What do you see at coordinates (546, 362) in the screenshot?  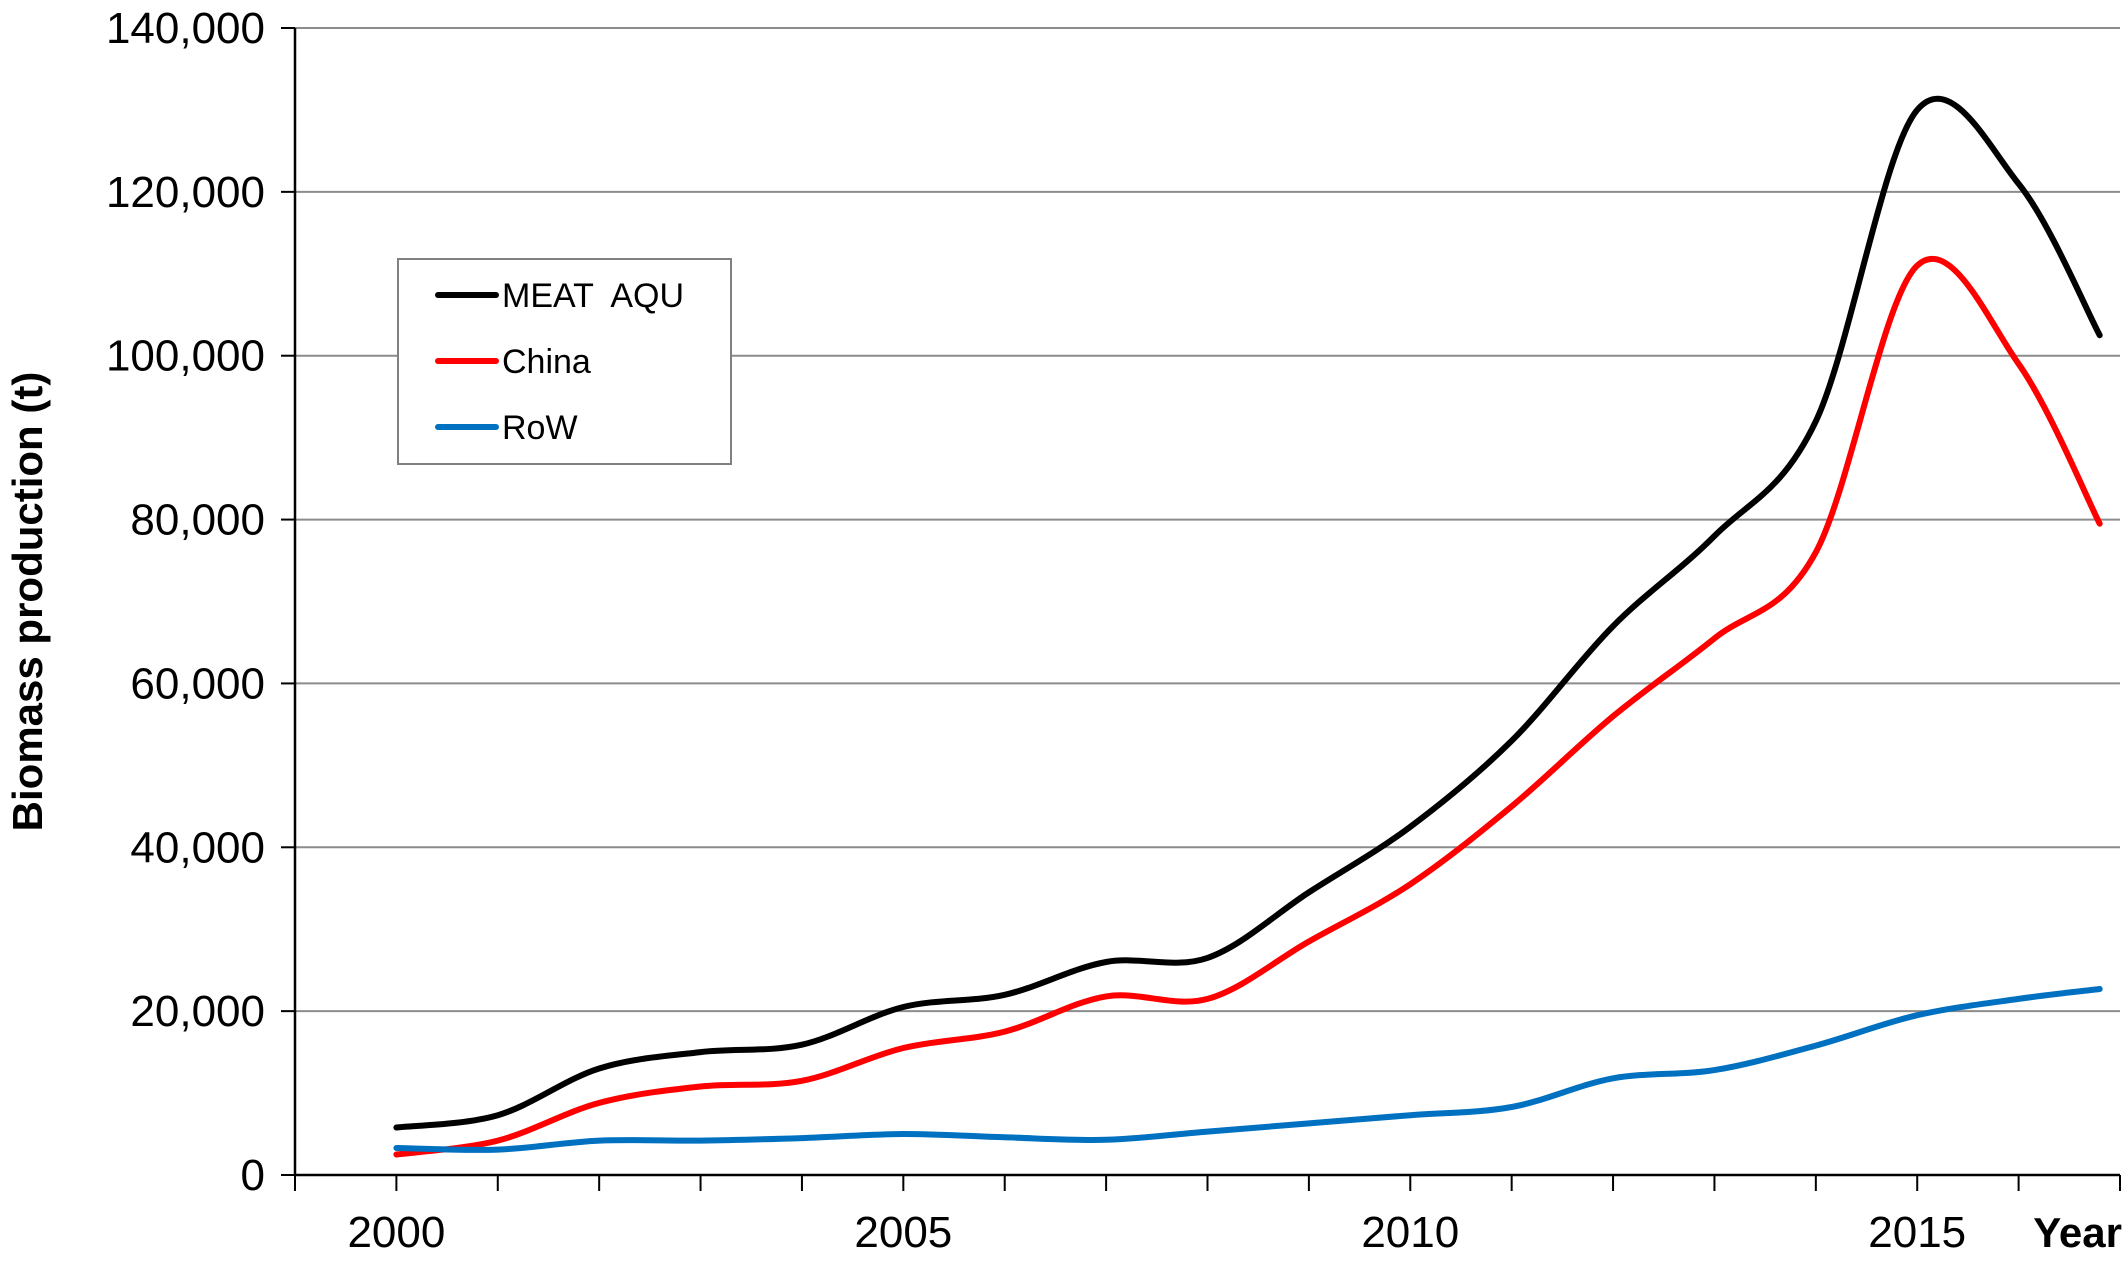 I see `legend-label-china: China` at bounding box center [546, 362].